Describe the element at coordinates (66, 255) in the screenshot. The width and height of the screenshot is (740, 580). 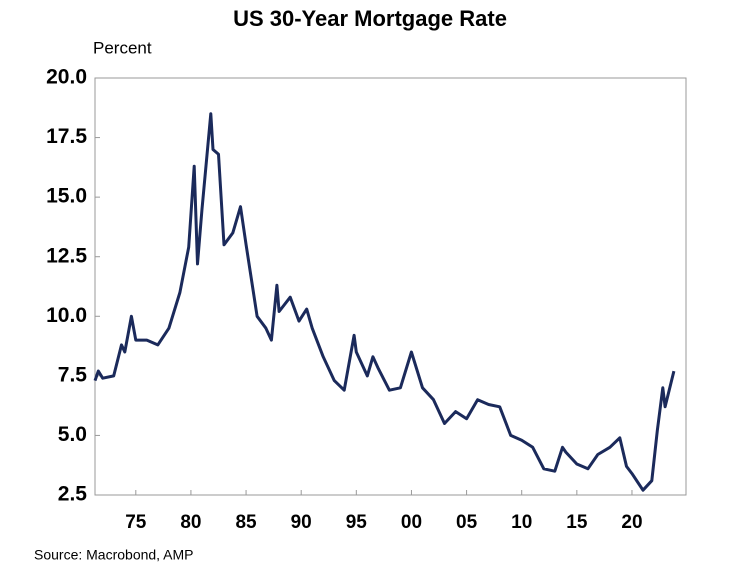
I see `y-tick-label: 12.5` at that location.